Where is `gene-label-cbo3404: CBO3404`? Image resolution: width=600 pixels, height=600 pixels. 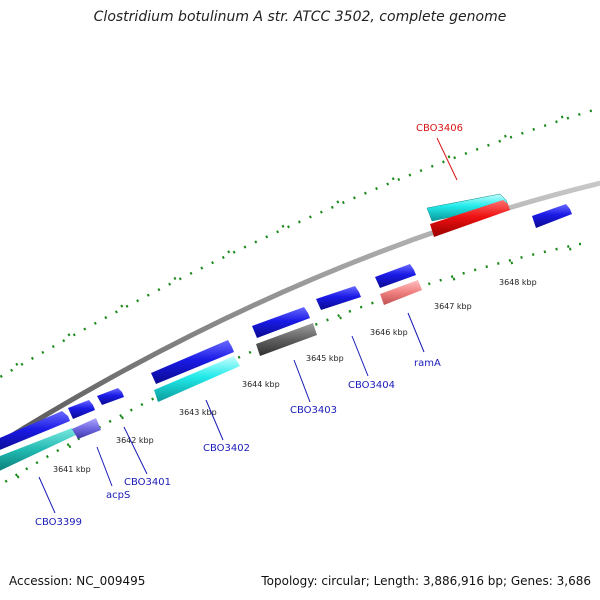
gene-label-cbo3404: CBO3404 is located at coordinates (371, 385).